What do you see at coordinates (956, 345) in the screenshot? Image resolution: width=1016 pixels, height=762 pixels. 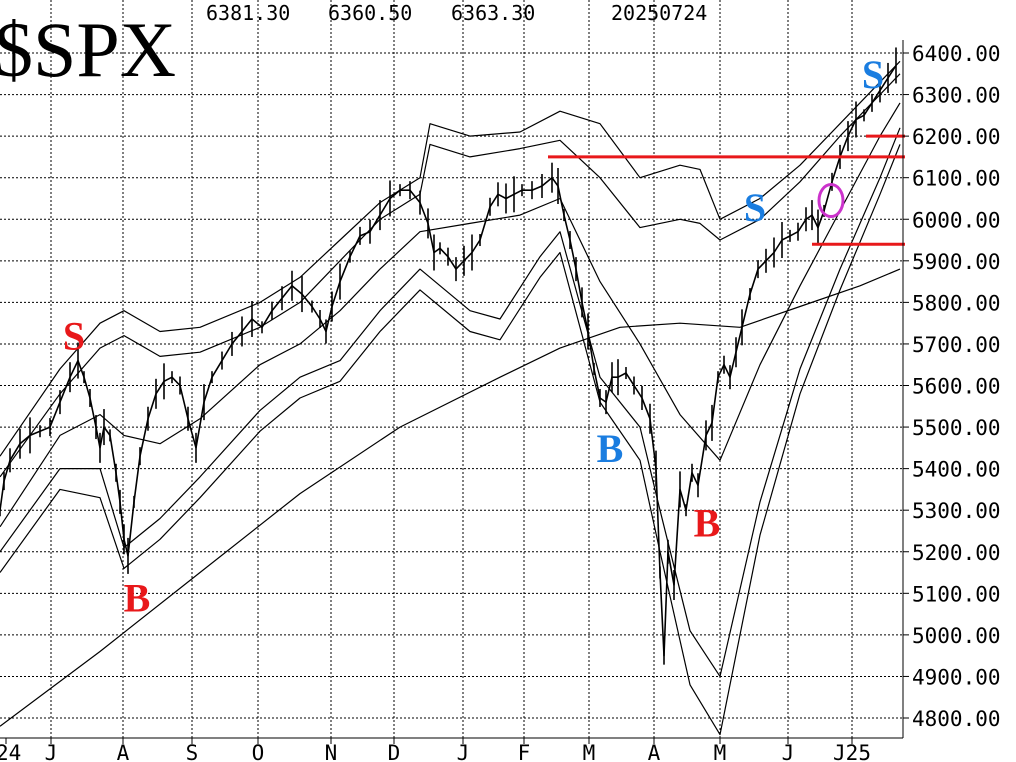 I see `y-tick-label: 5700.00` at bounding box center [956, 345].